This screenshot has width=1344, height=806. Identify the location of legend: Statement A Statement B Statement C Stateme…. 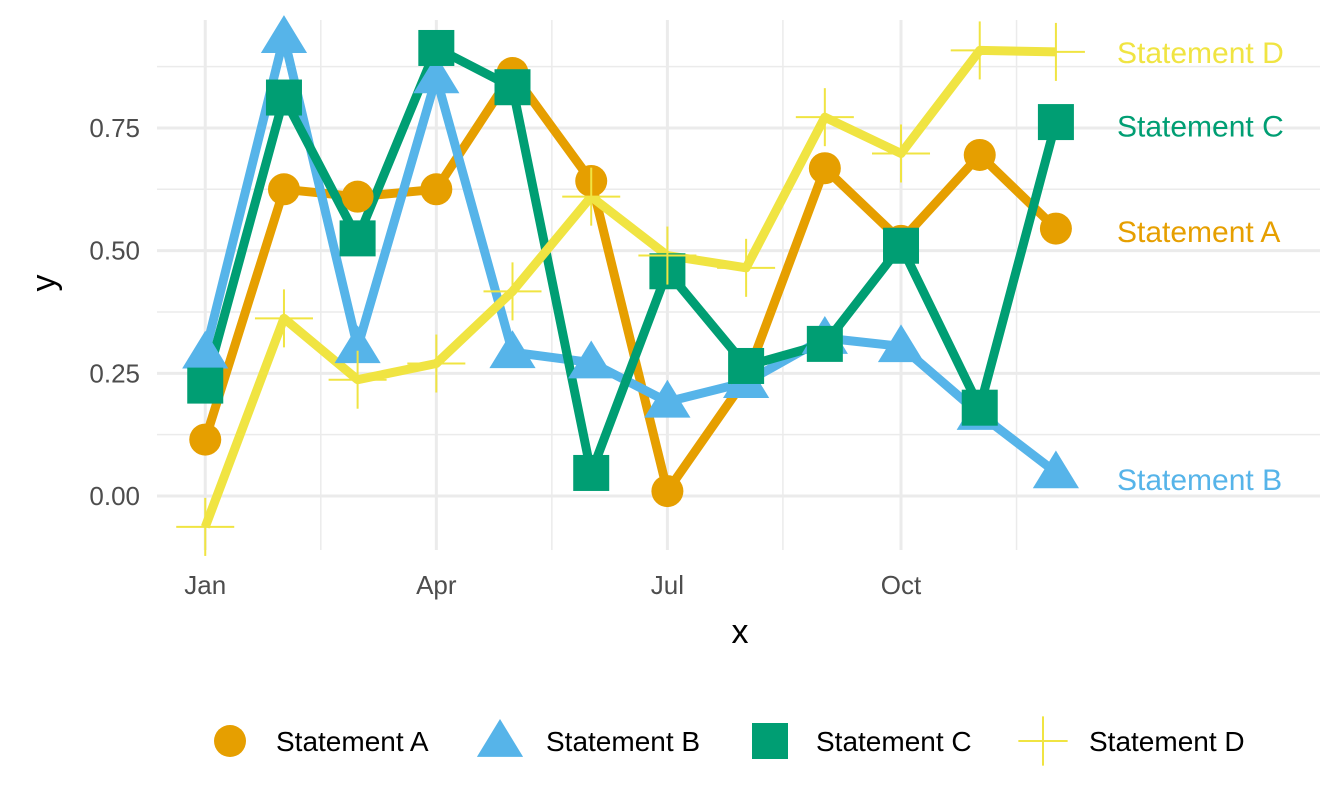
(729, 741).